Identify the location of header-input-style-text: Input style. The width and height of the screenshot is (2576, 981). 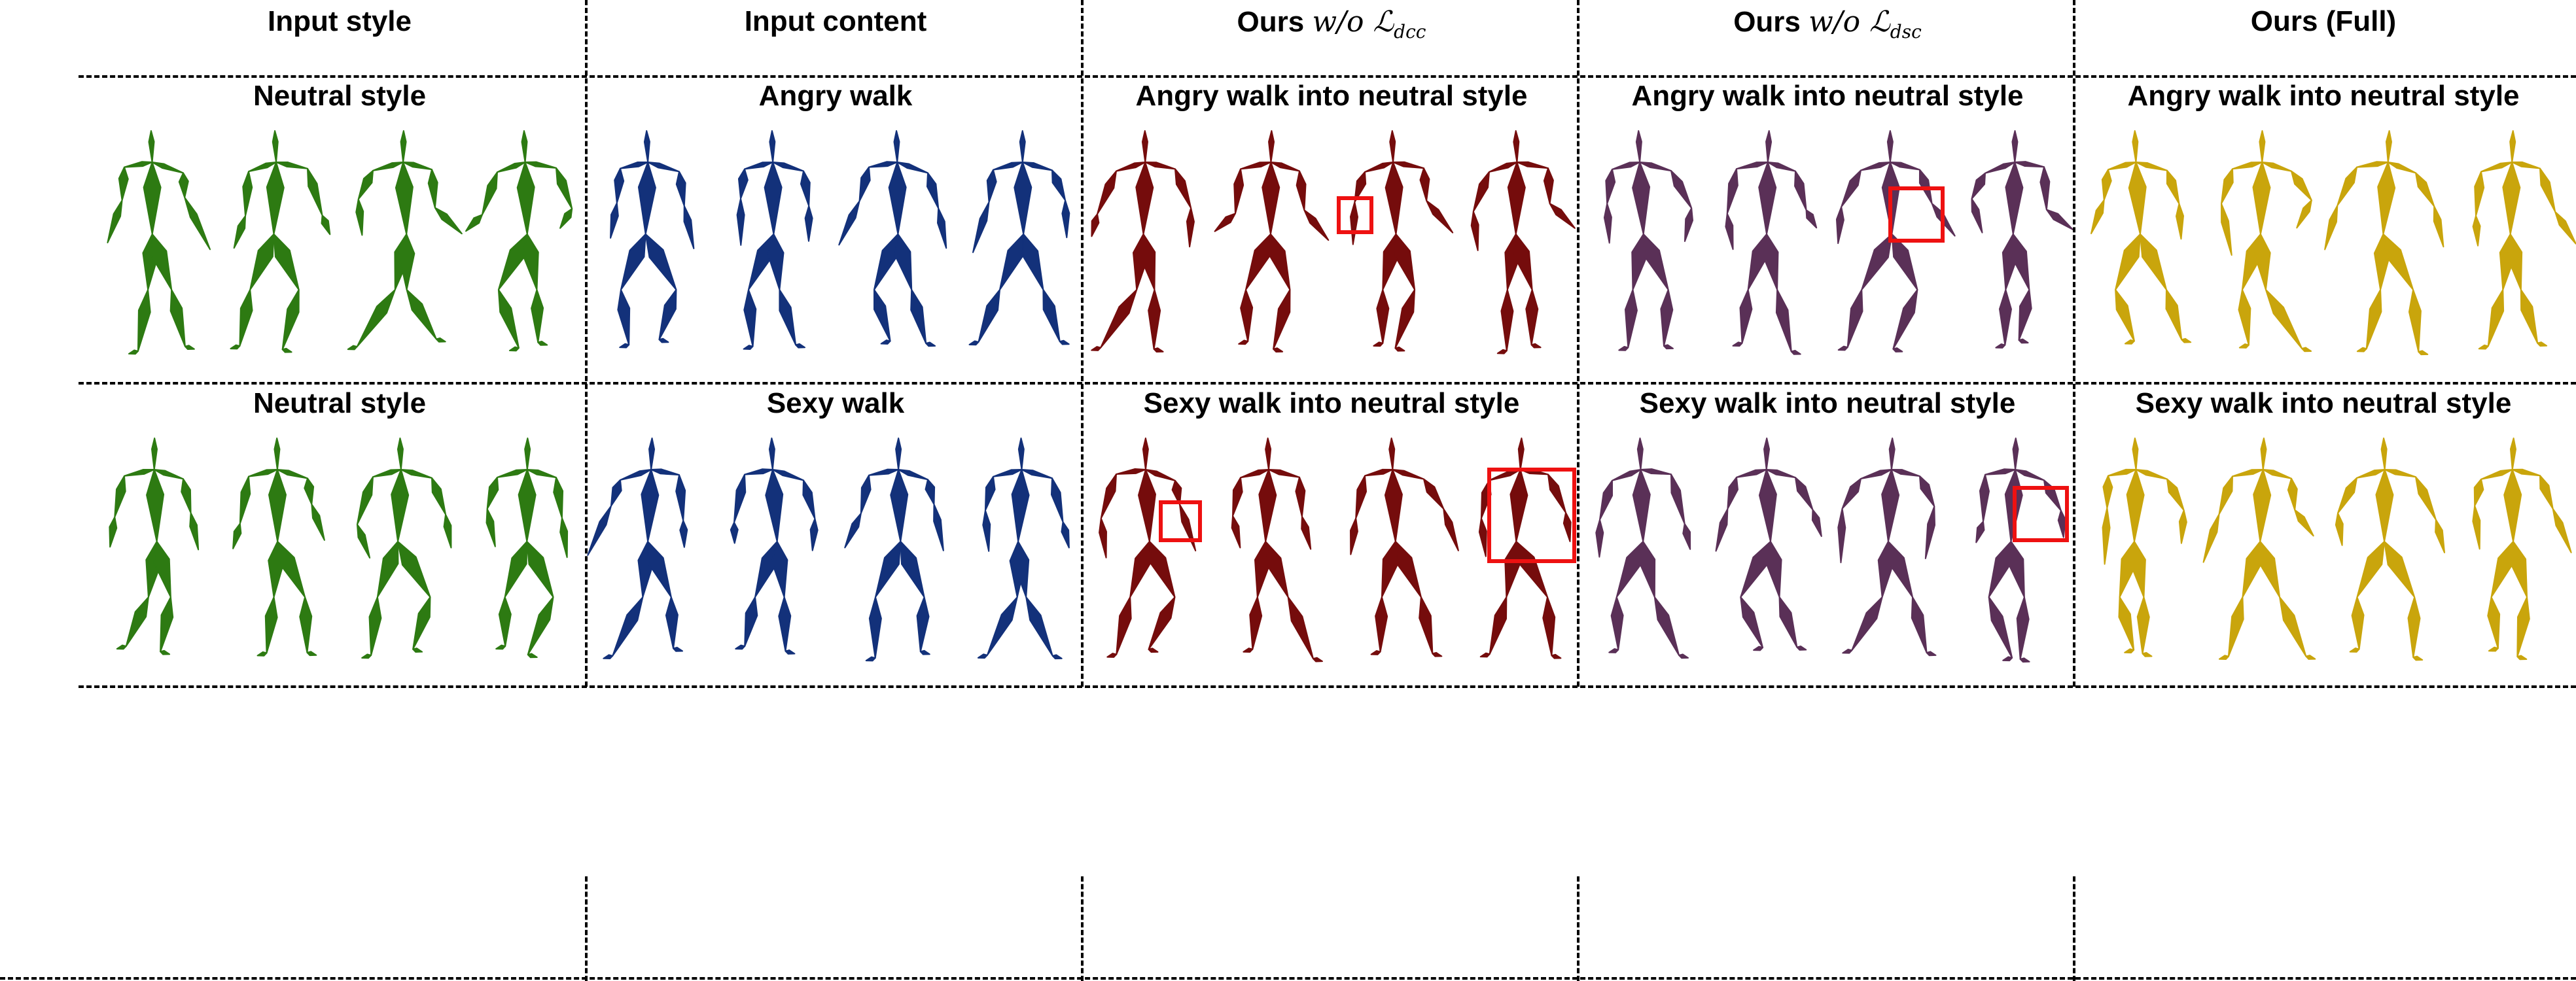
(339, 21).